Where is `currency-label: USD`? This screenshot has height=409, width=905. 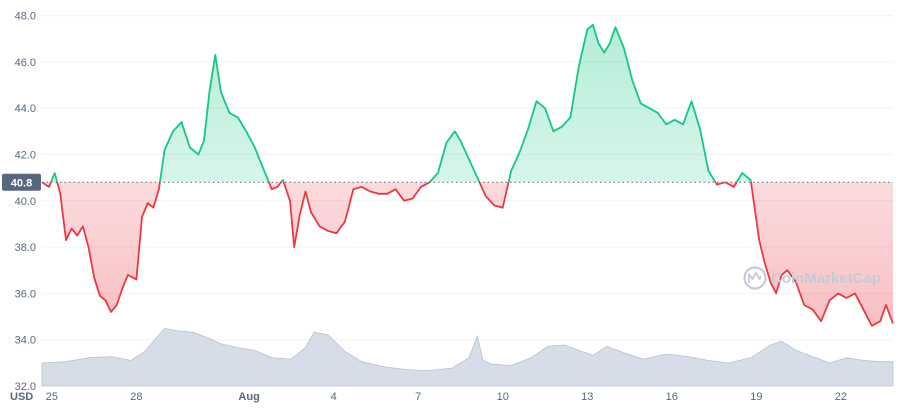
currency-label: USD is located at coordinates (21, 397).